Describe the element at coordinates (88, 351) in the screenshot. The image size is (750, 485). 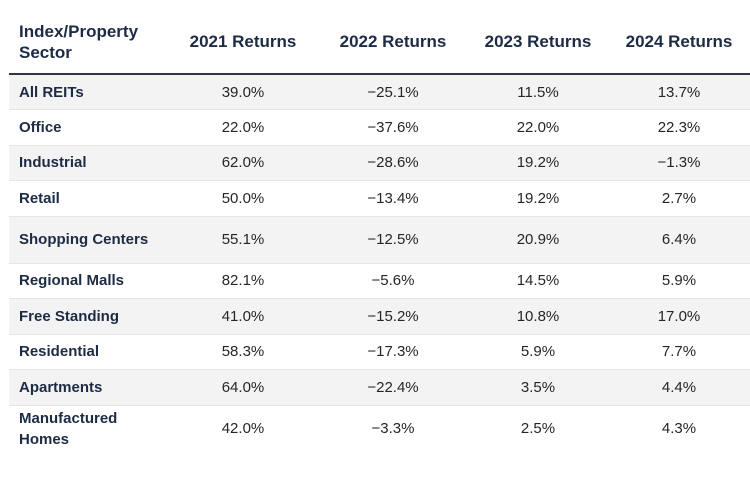
I see `sector-cell: Residential` at that location.